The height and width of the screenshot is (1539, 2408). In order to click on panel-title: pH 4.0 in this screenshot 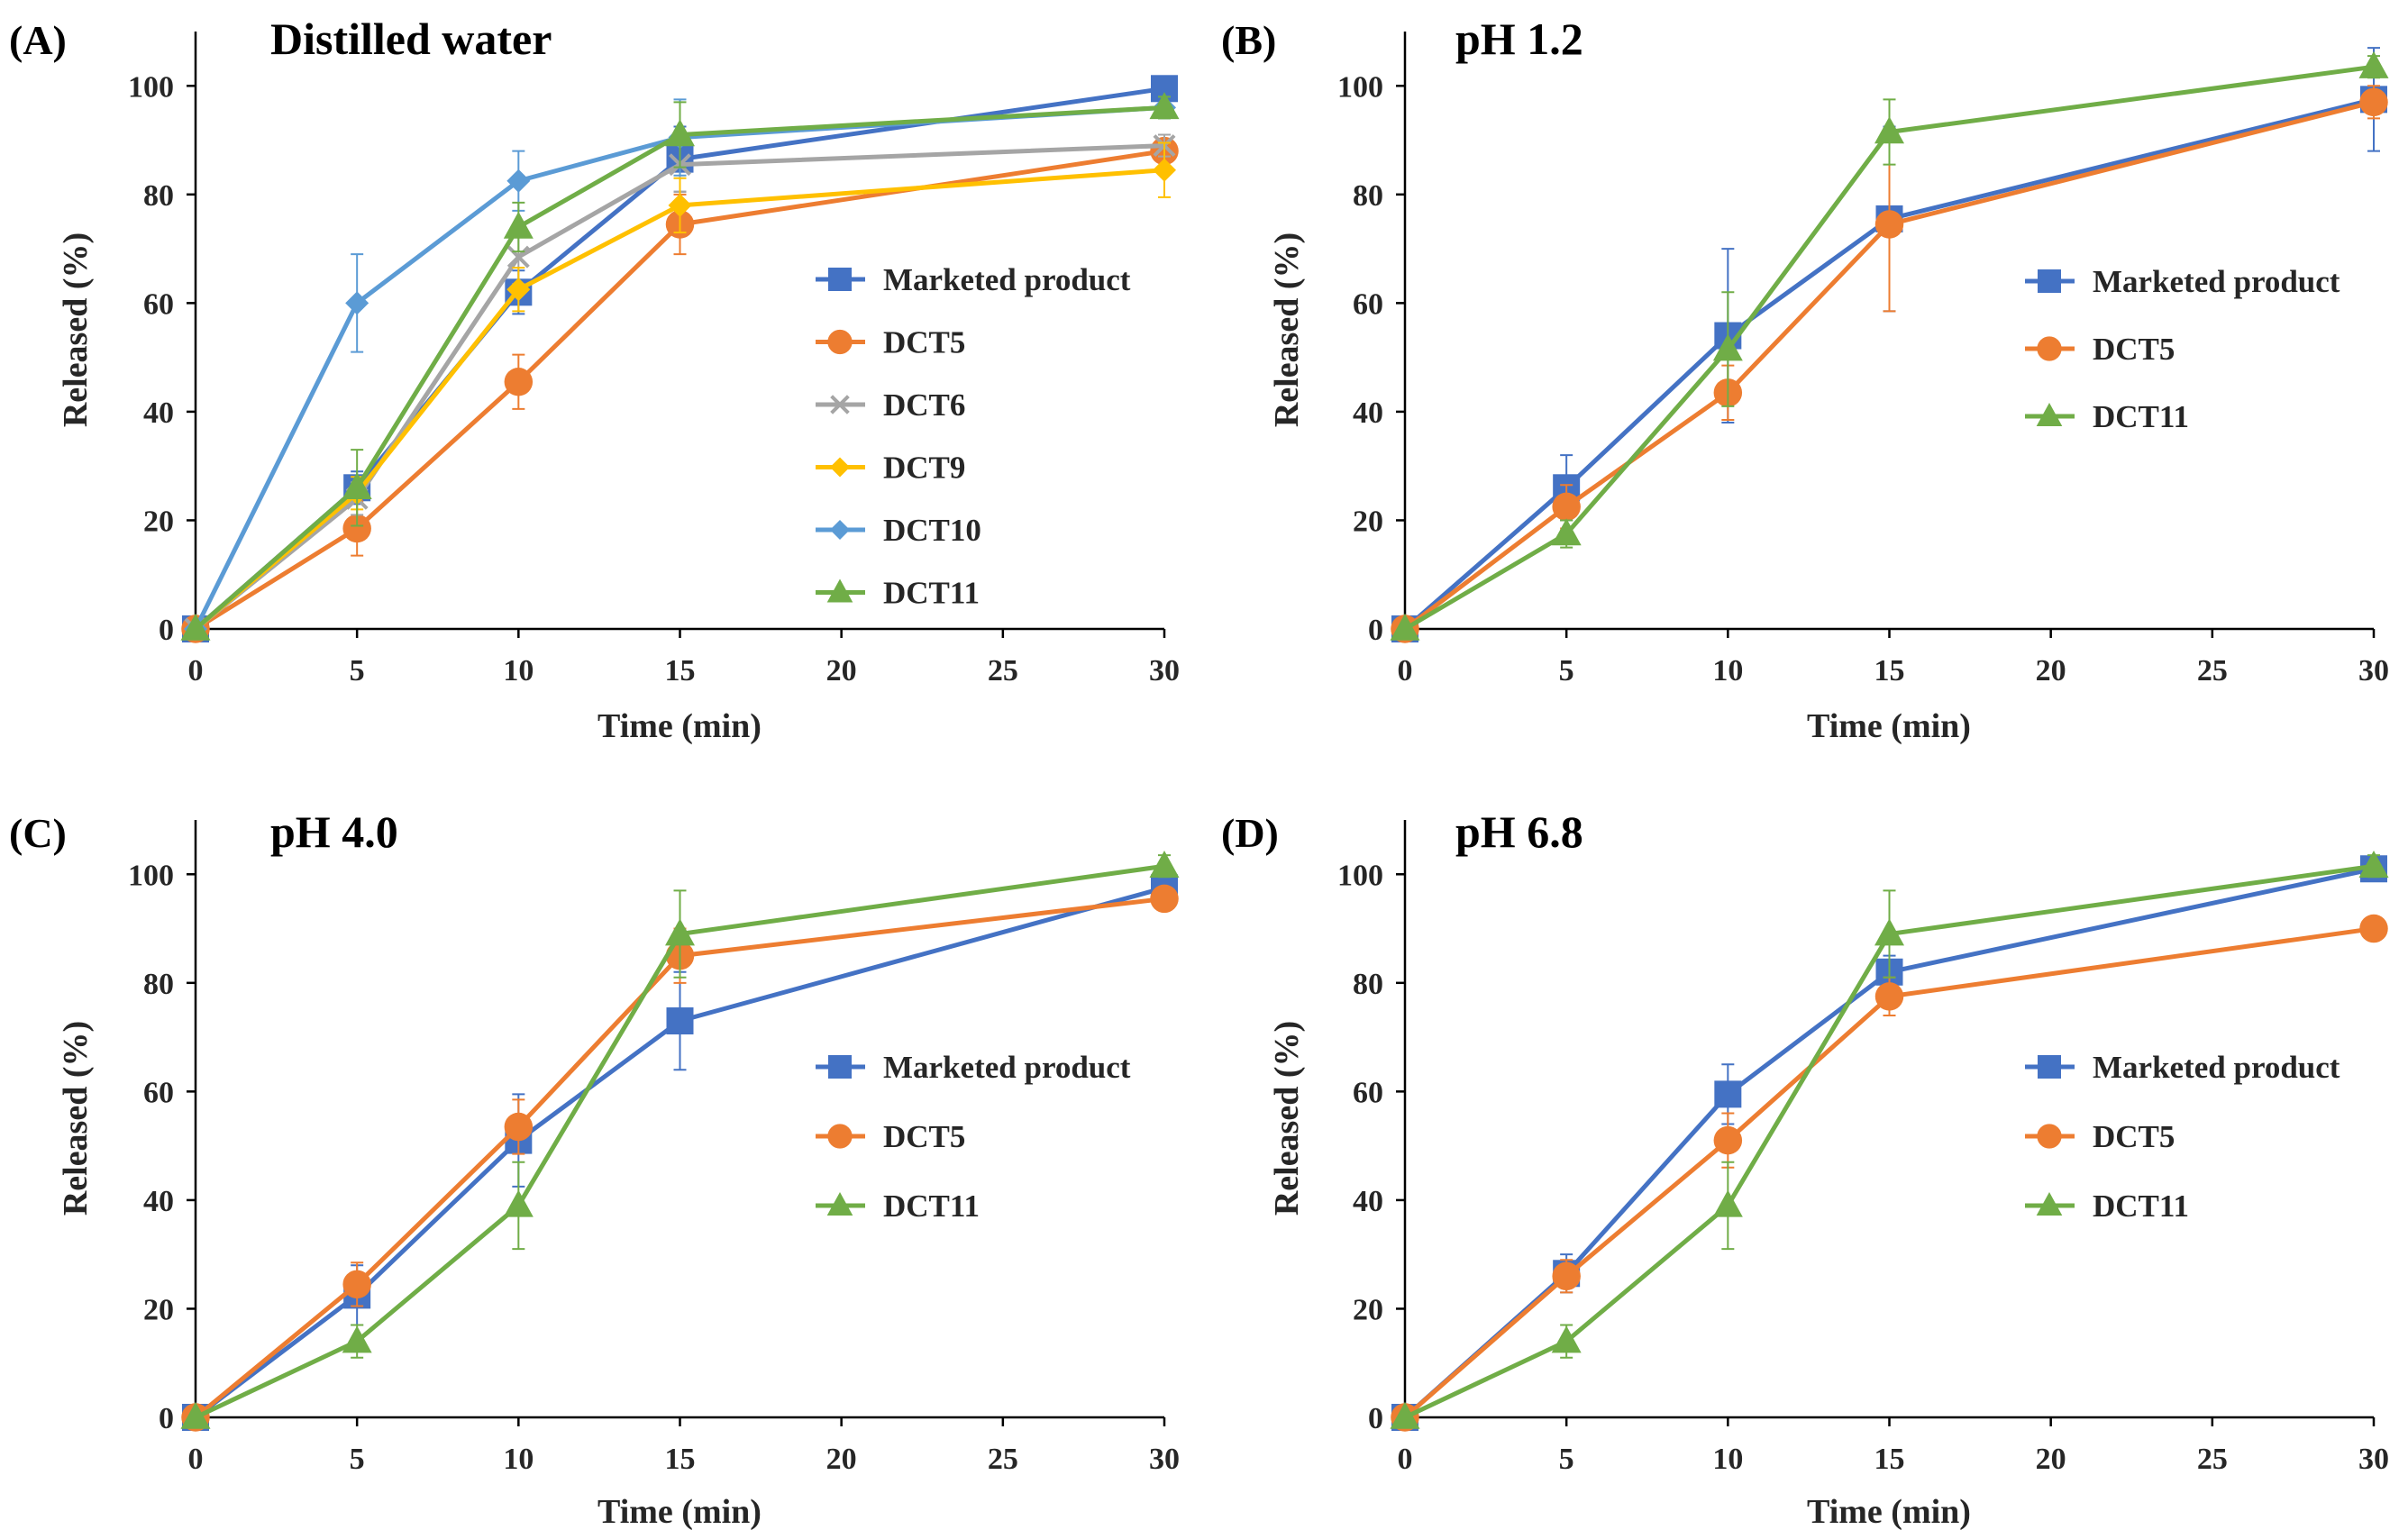, I will do `click(334, 831)`.